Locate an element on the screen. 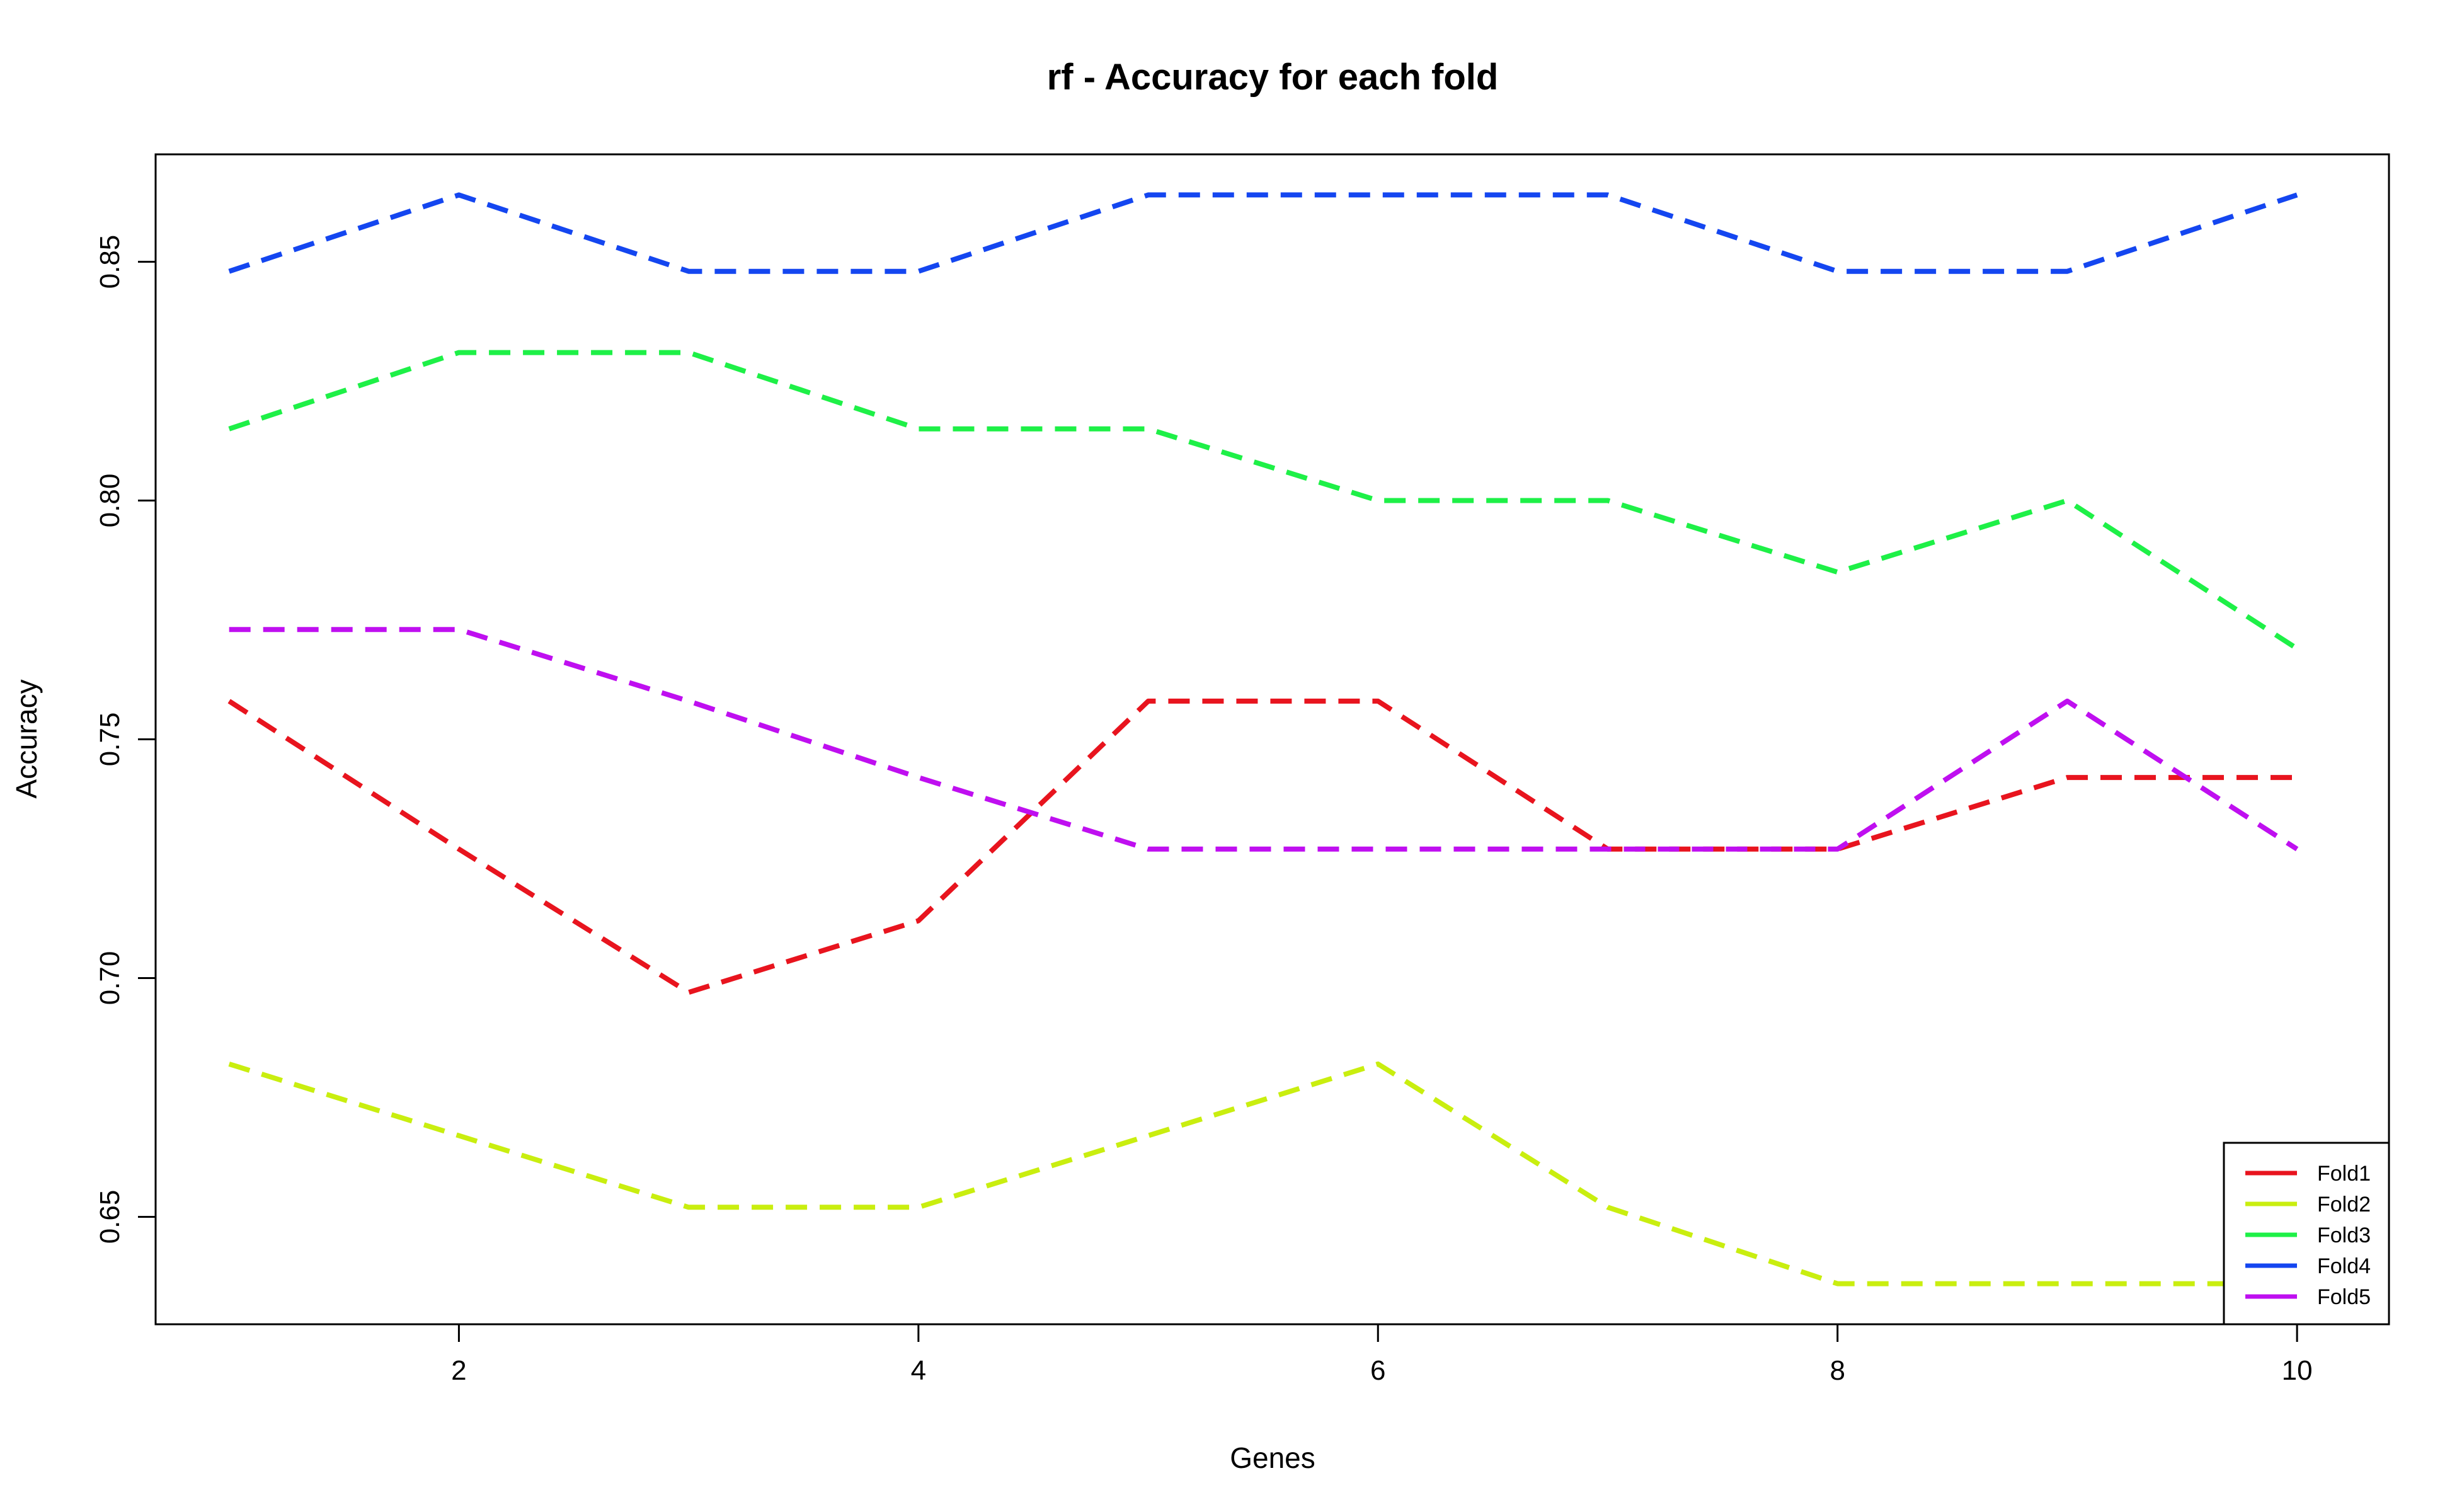  series-line-fold2 is located at coordinates (1263, 1173).